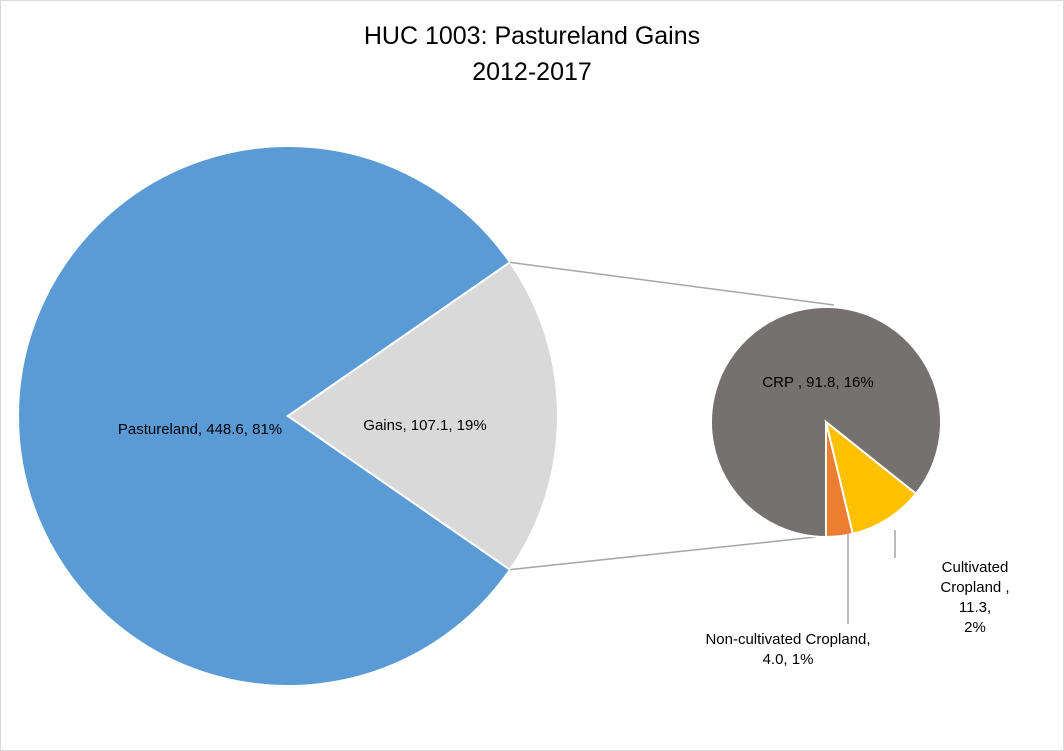  I want to click on chart-title: HUC 1003: Pastureland Gains, so click(532, 36).